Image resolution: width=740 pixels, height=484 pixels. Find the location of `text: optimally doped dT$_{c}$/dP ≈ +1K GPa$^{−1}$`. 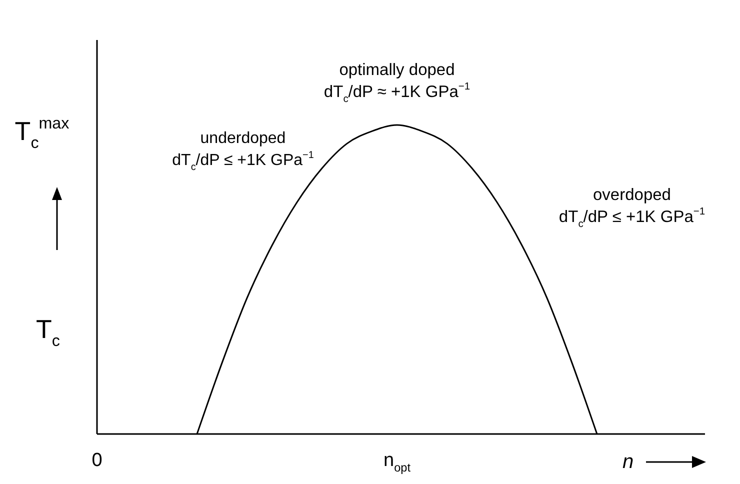

text: optimally doped dT$_{c}$/dP ≈ +1K GPa$^{−1}$ is located at coordinates (397, 83).